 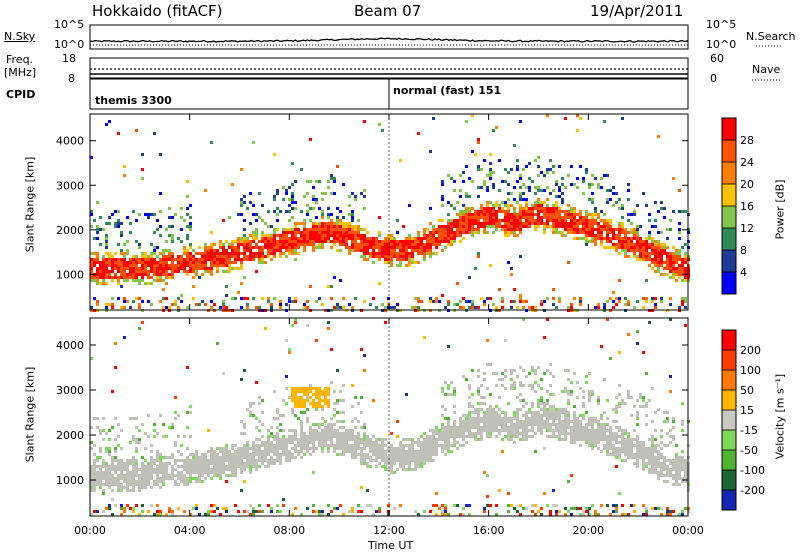 I want to click on time-tick-label: 00:00, so click(x=90, y=530).